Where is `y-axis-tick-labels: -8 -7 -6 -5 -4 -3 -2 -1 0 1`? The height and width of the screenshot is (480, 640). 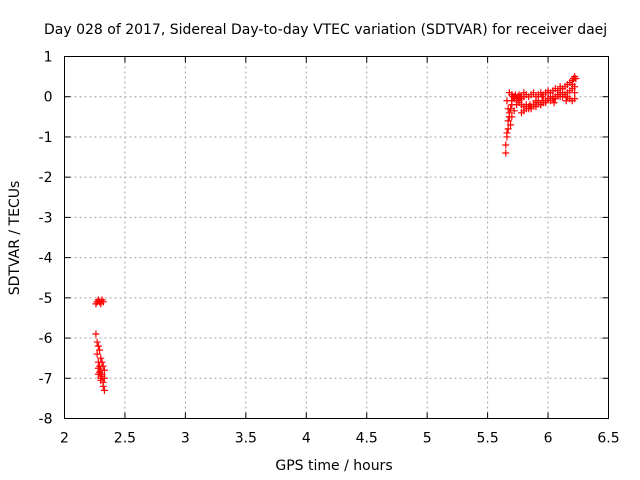 y-axis-tick-labels: -8 -7 -6 -5 -4 -3 -2 -1 0 1 is located at coordinates (46, 239).